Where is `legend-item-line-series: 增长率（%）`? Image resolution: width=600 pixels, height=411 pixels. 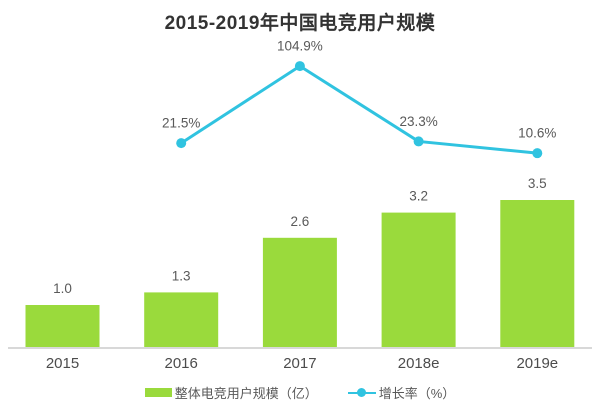
legend-item-line-series: 增长率（%） is located at coordinates (401, 392).